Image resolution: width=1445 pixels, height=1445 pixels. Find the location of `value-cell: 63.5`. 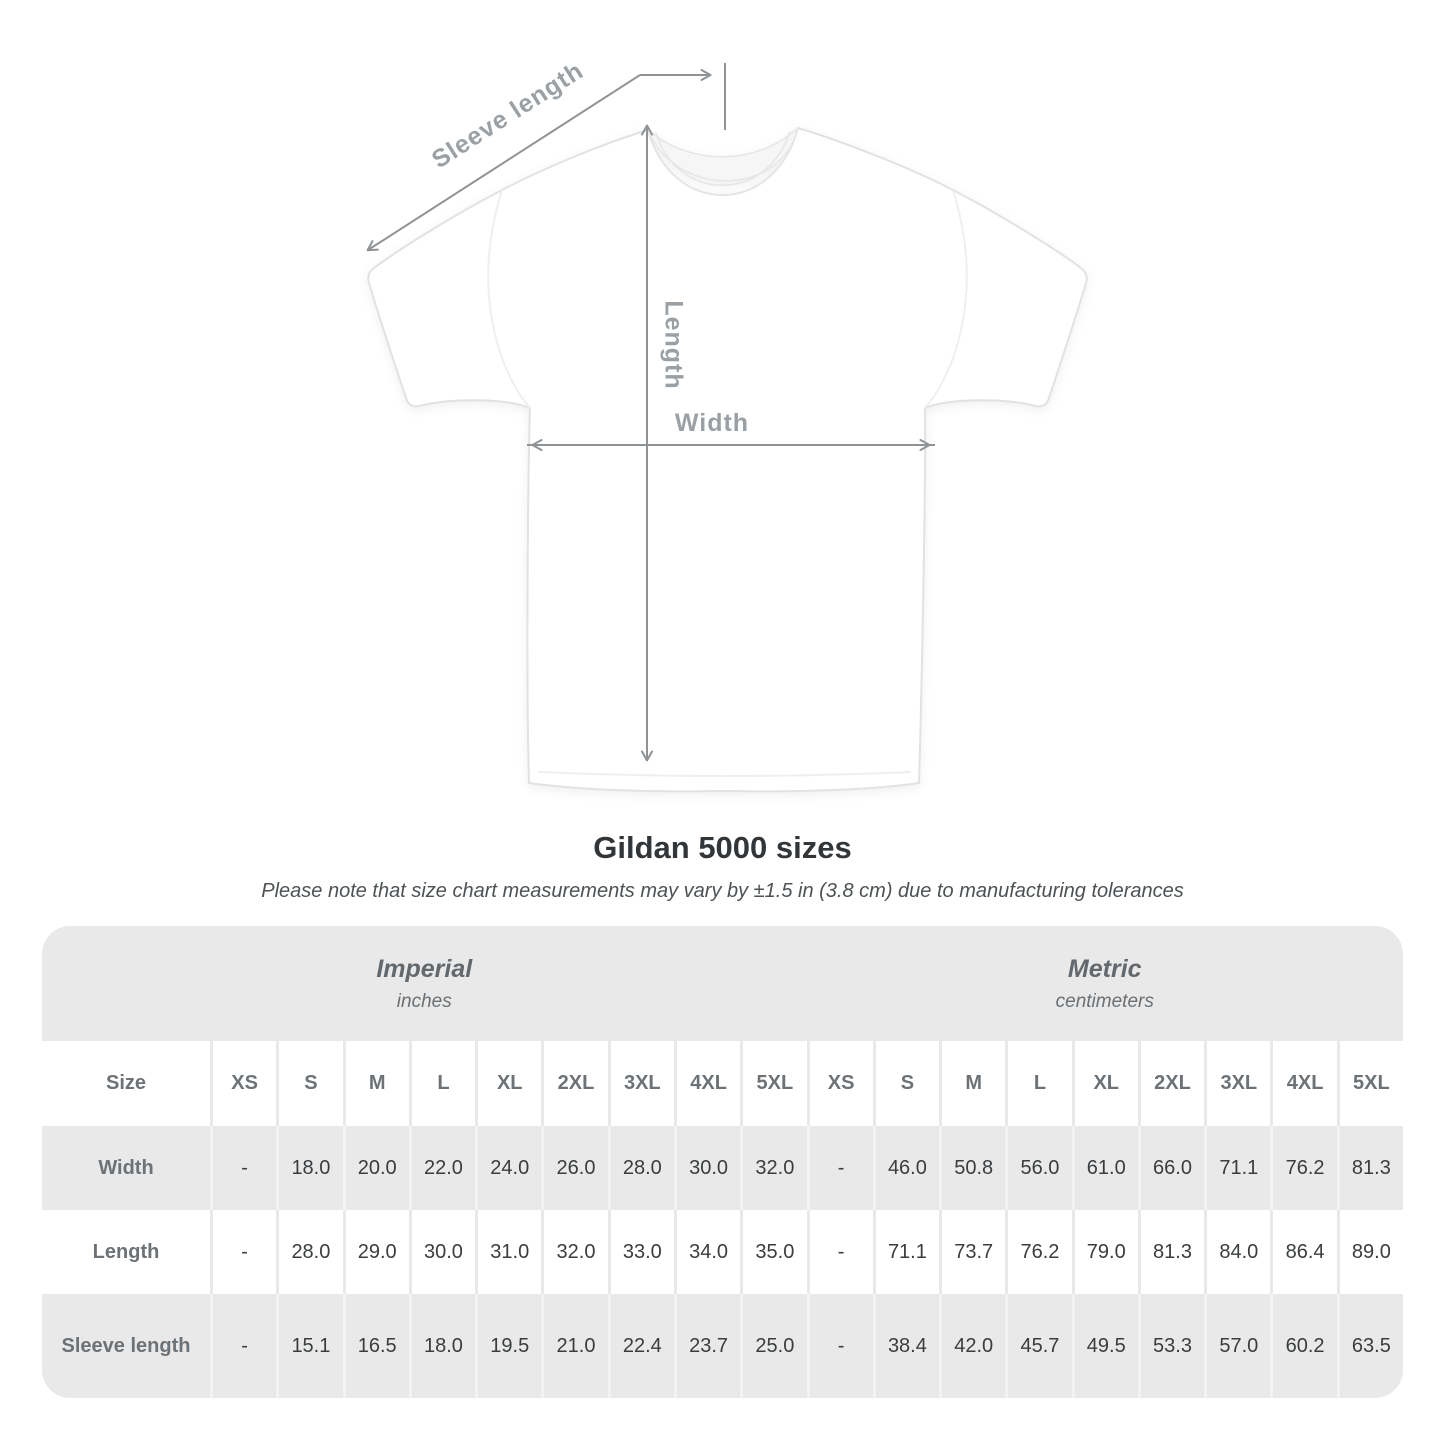

value-cell: 63.5 is located at coordinates (1369, 1346).